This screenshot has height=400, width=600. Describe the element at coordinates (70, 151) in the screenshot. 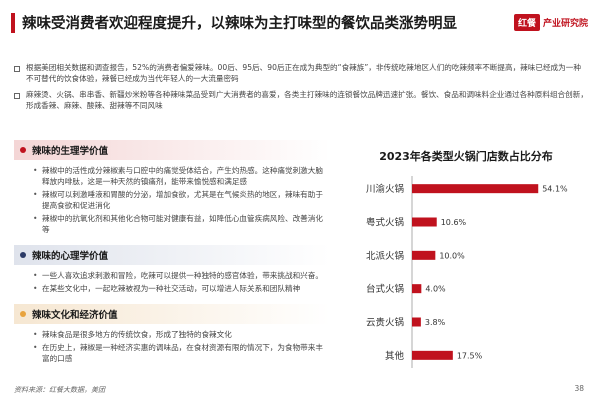

I see `section-title: 辣味的生理学价值` at that location.